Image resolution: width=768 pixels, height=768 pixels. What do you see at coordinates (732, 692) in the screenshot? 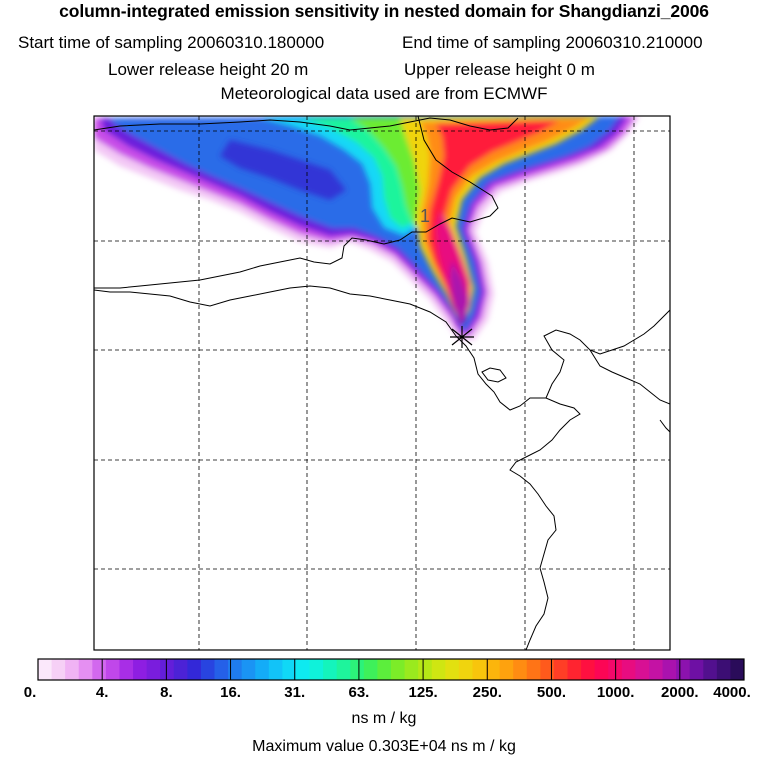
I see `colorbar-tick-label: 4000.` at bounding box center [732, 692].